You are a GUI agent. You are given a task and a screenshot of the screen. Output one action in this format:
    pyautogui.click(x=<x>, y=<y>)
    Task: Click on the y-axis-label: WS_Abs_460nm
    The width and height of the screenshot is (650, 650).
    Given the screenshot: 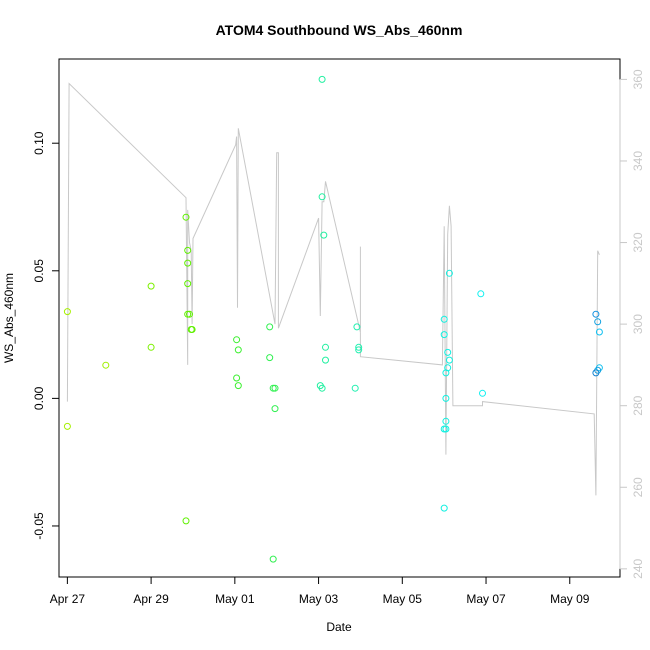 What is the action you would take?
    pyautogui.click(x=9, y=318)
    